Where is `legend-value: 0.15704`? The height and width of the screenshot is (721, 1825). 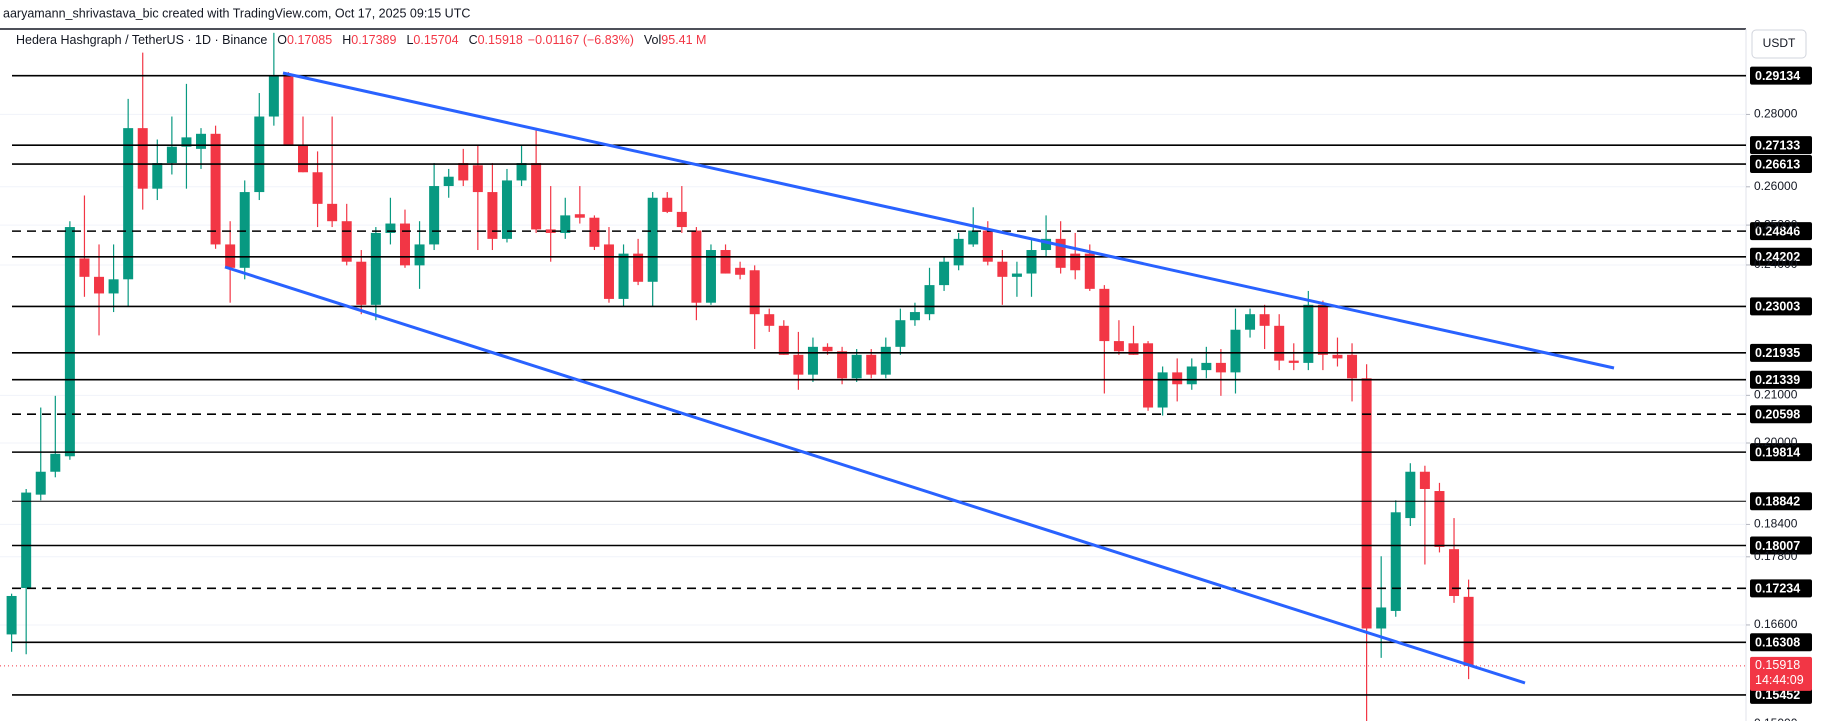 legend-value: 0.15704 is located at coordinates (435, 40).